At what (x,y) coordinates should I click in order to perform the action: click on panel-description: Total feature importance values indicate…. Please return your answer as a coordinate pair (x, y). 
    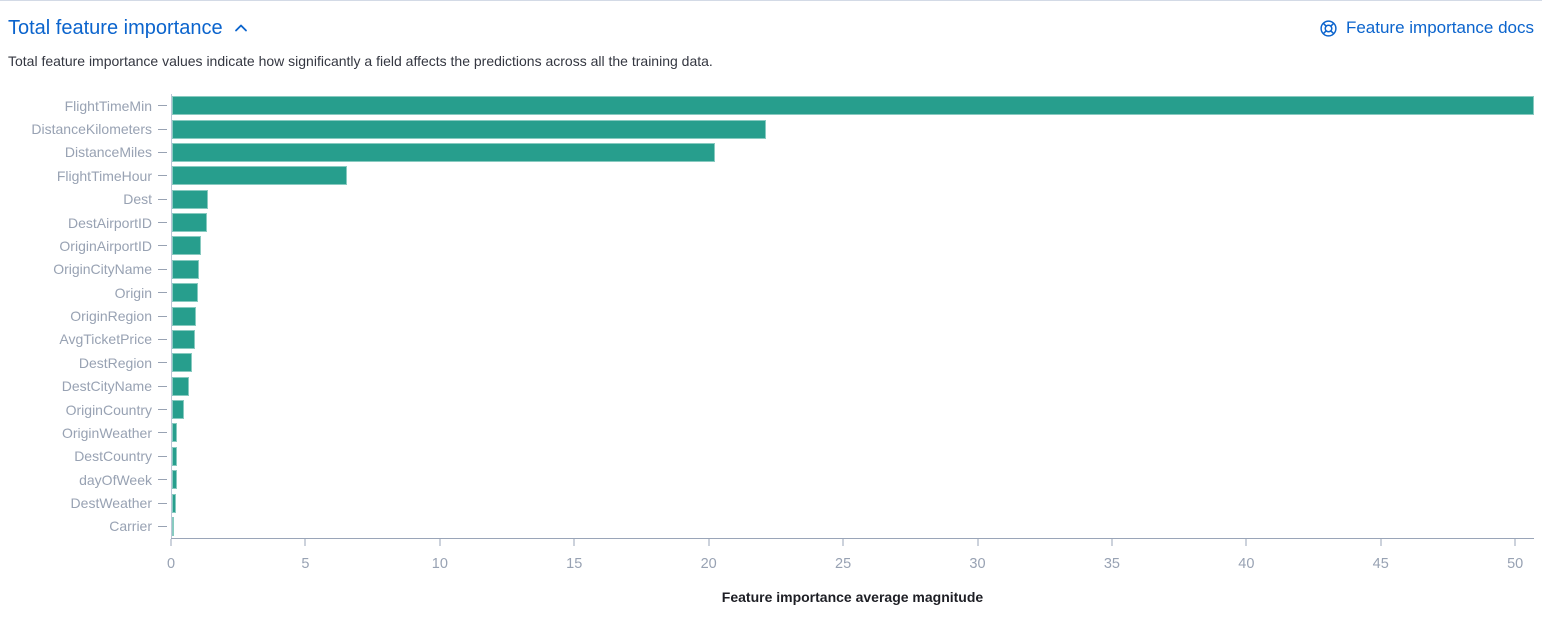
    Looking at the image, I should click on (360, 61).